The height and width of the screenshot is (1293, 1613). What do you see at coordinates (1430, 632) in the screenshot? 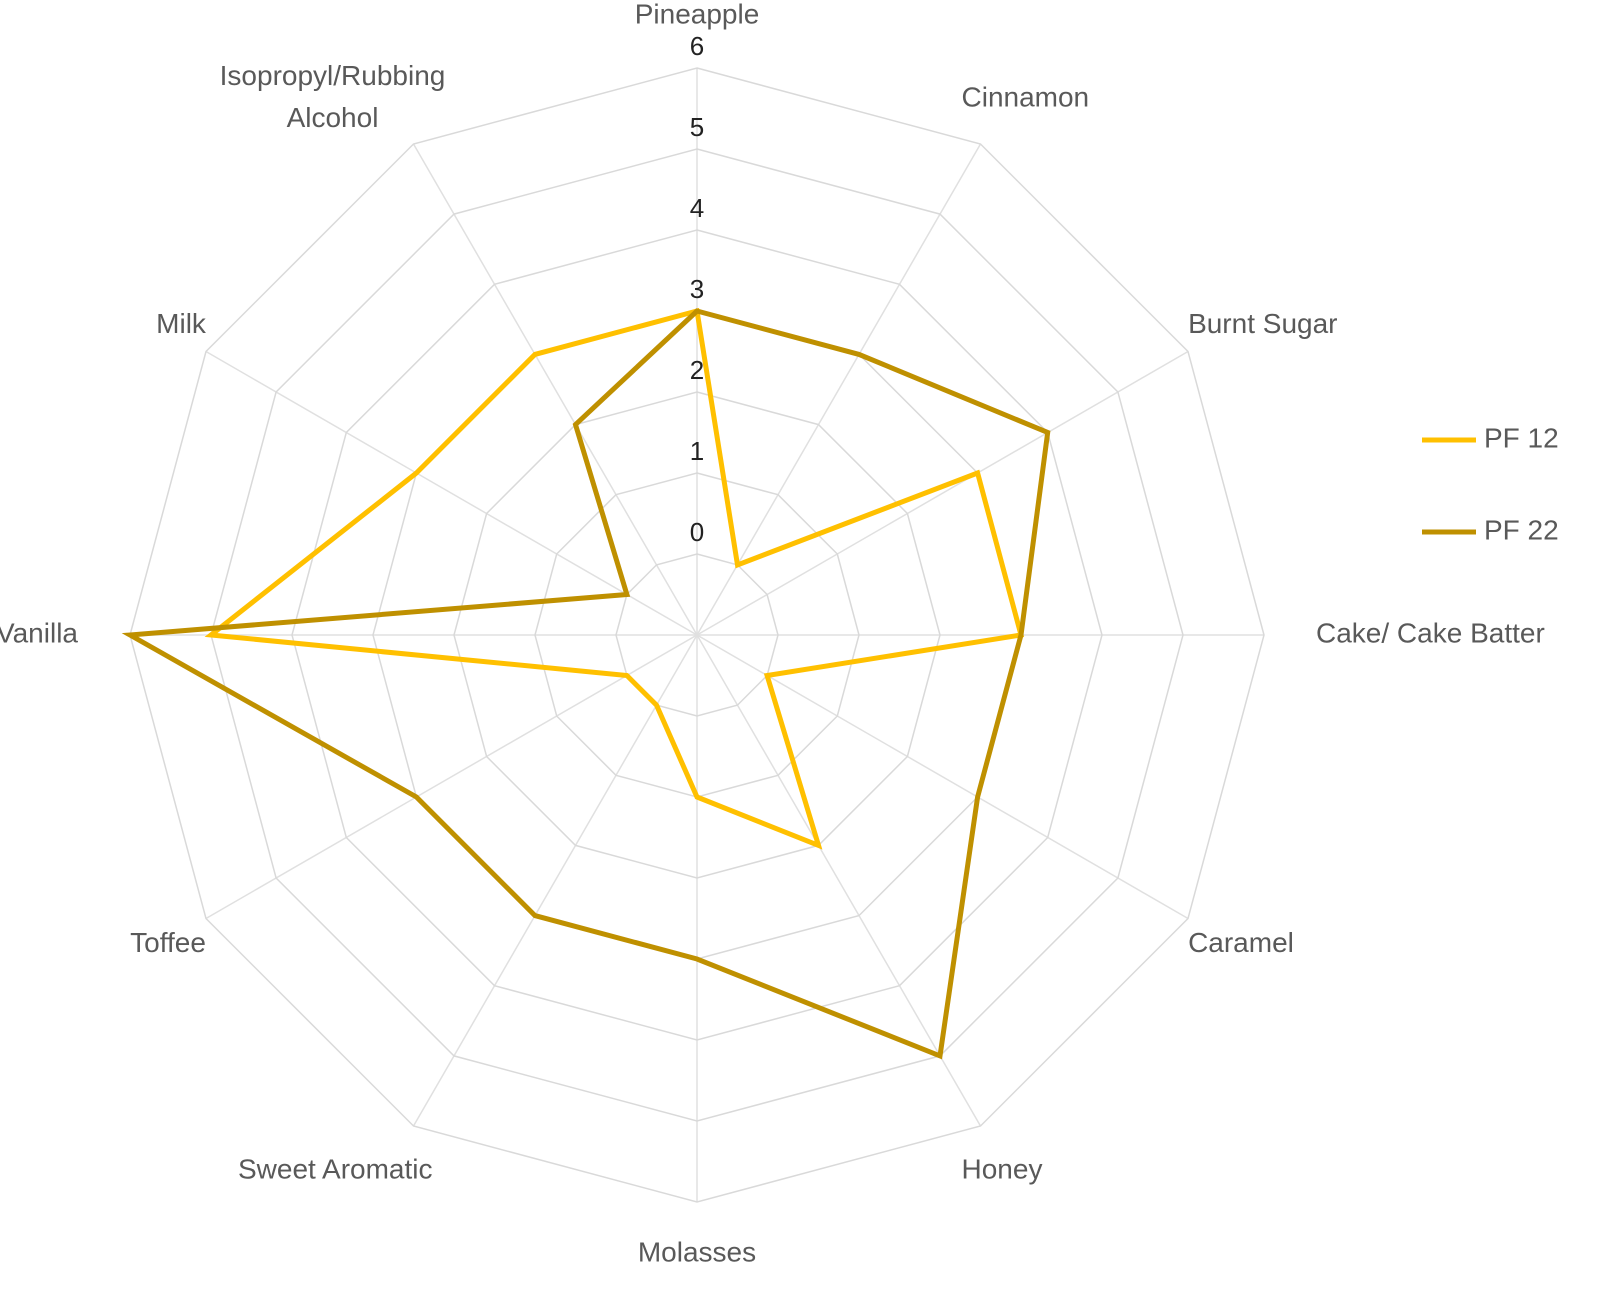
I see `category-label: Cake/ Cake Batter` at bounding box center [1430, 632].